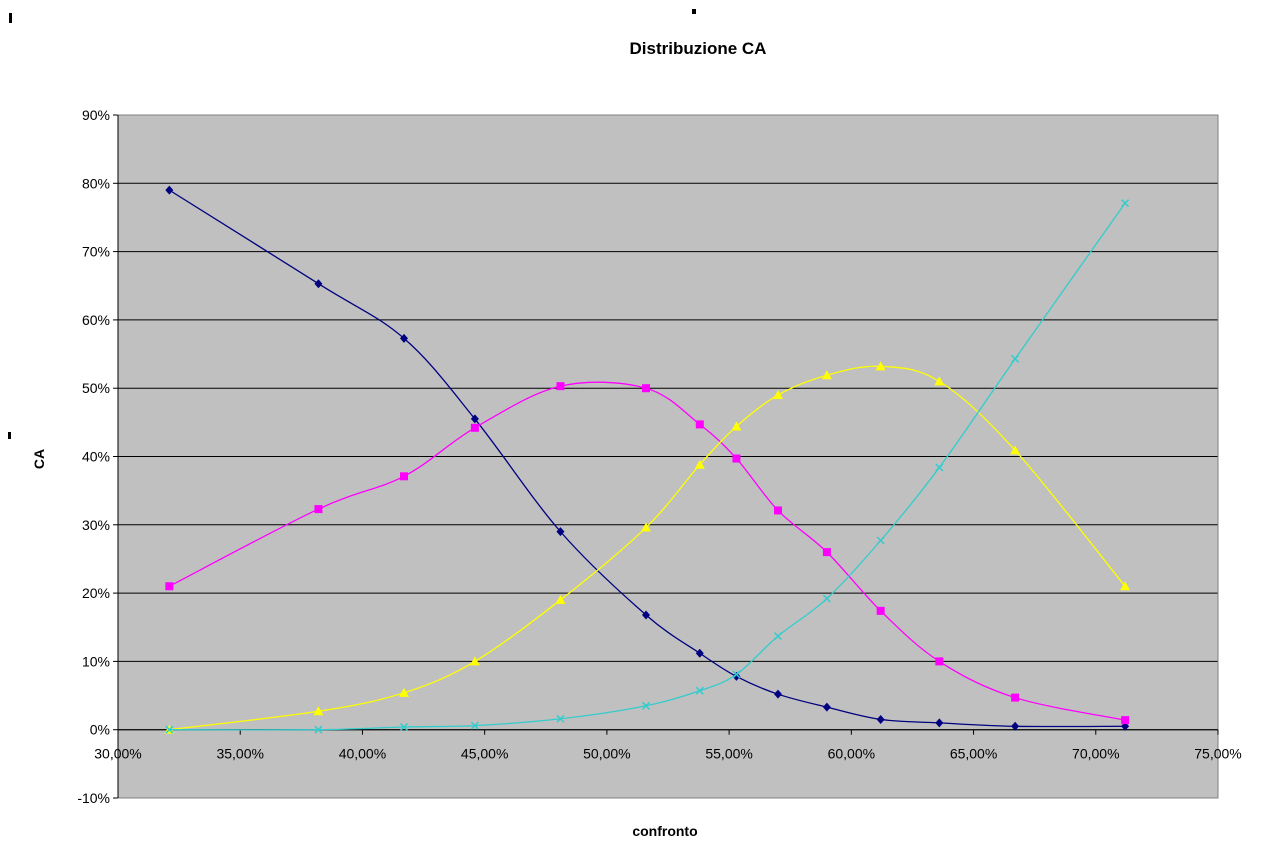 This screenshot has width=1263, height=845. I want to click on y-tick-label: 60%, so click(96, 320).